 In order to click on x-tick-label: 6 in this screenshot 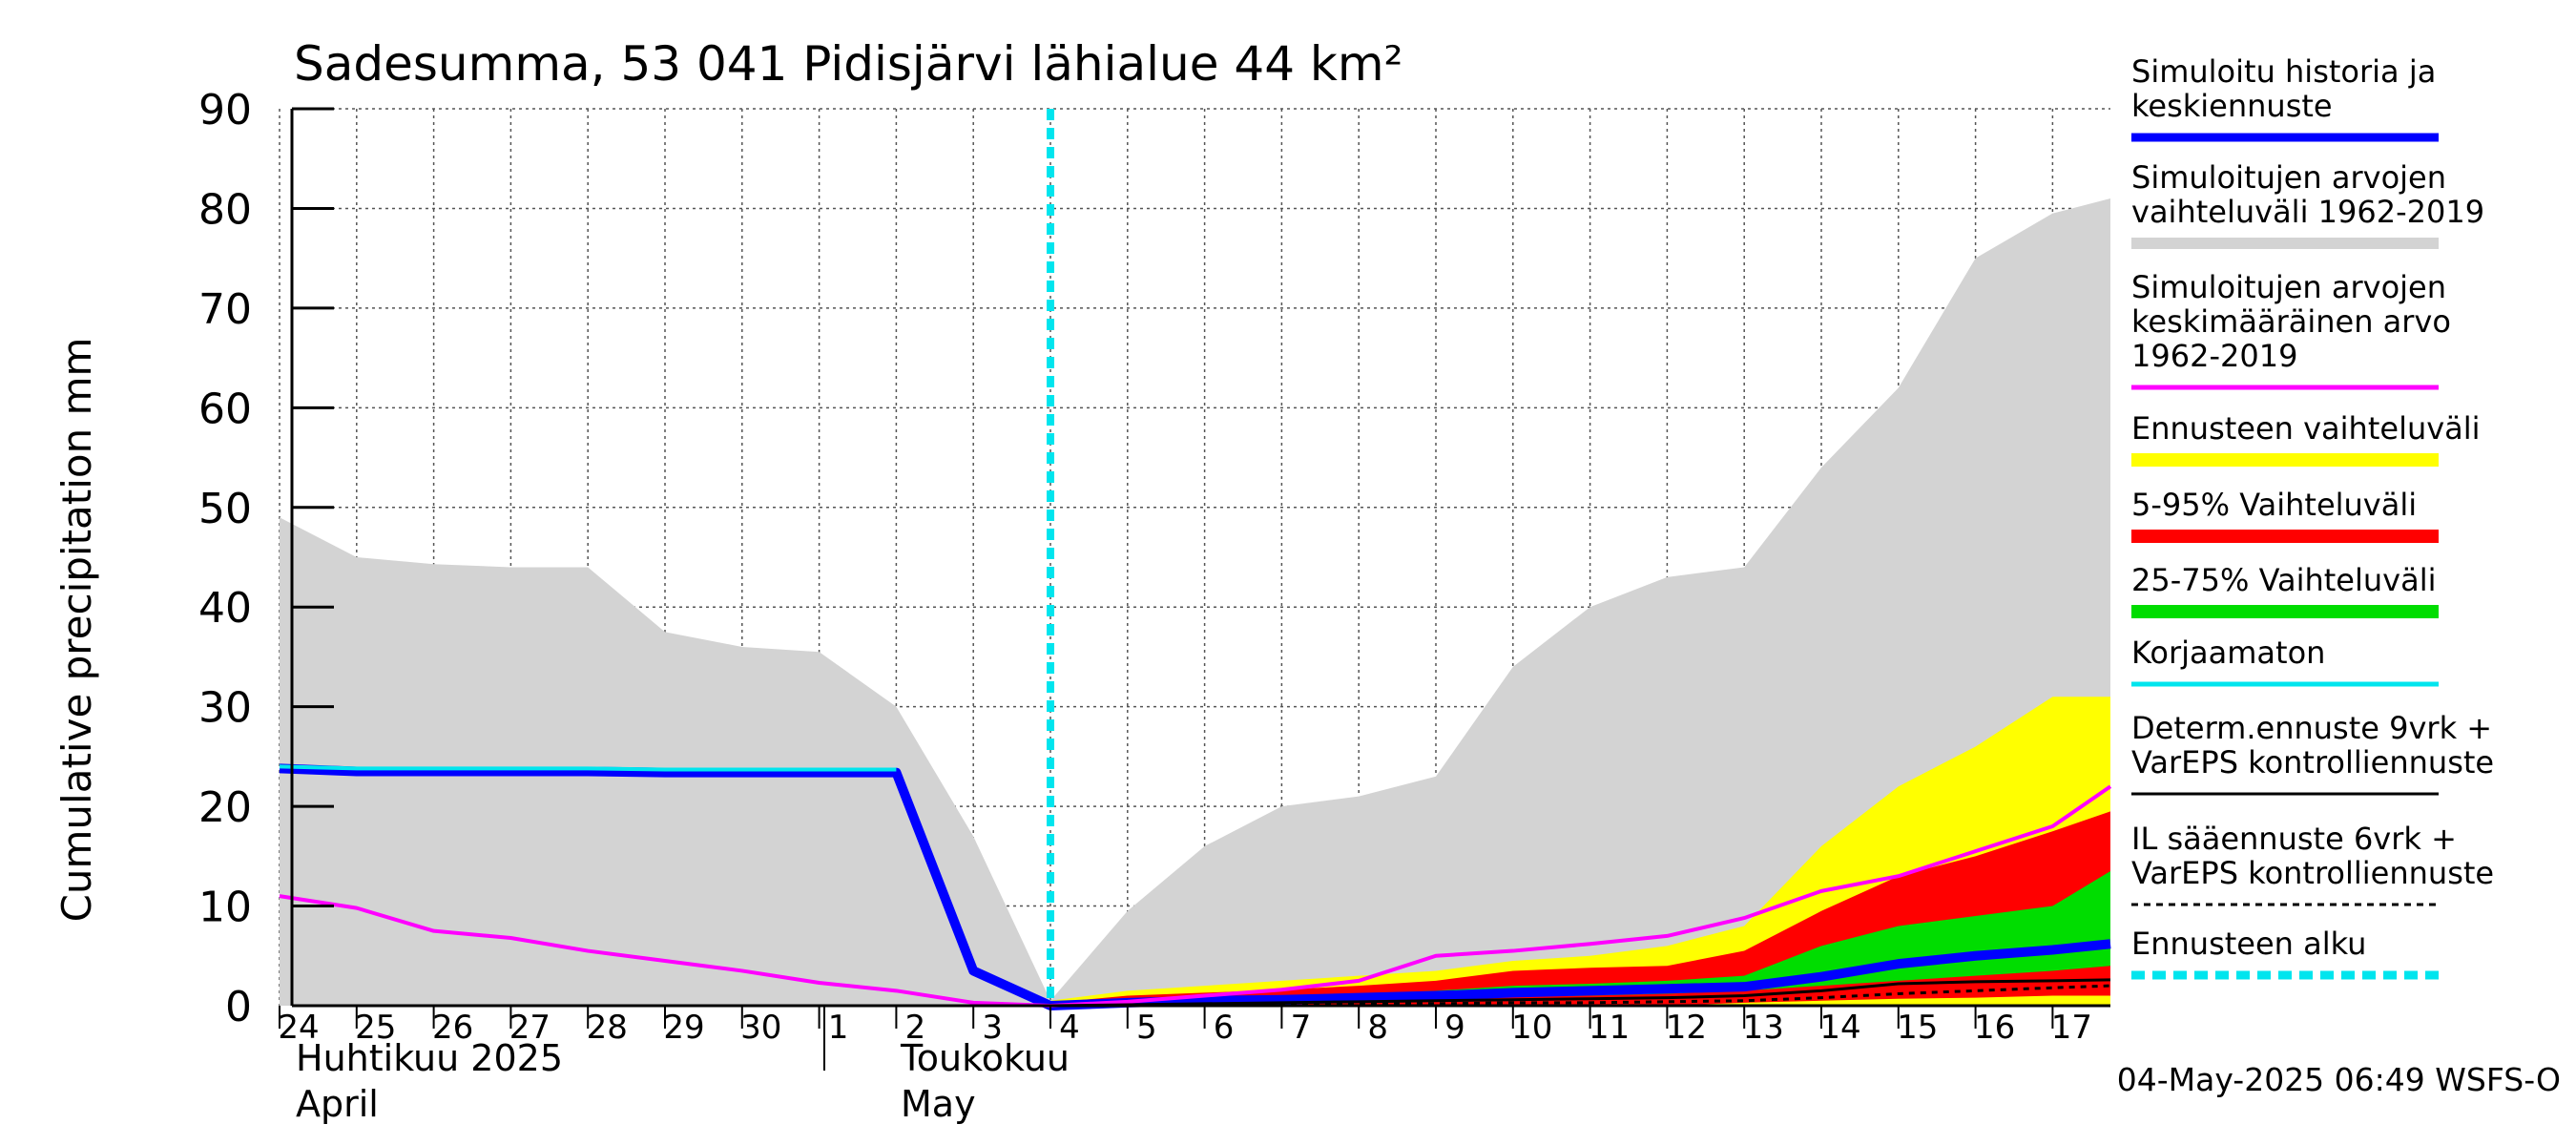, I will do `click(1224, 1028)`.